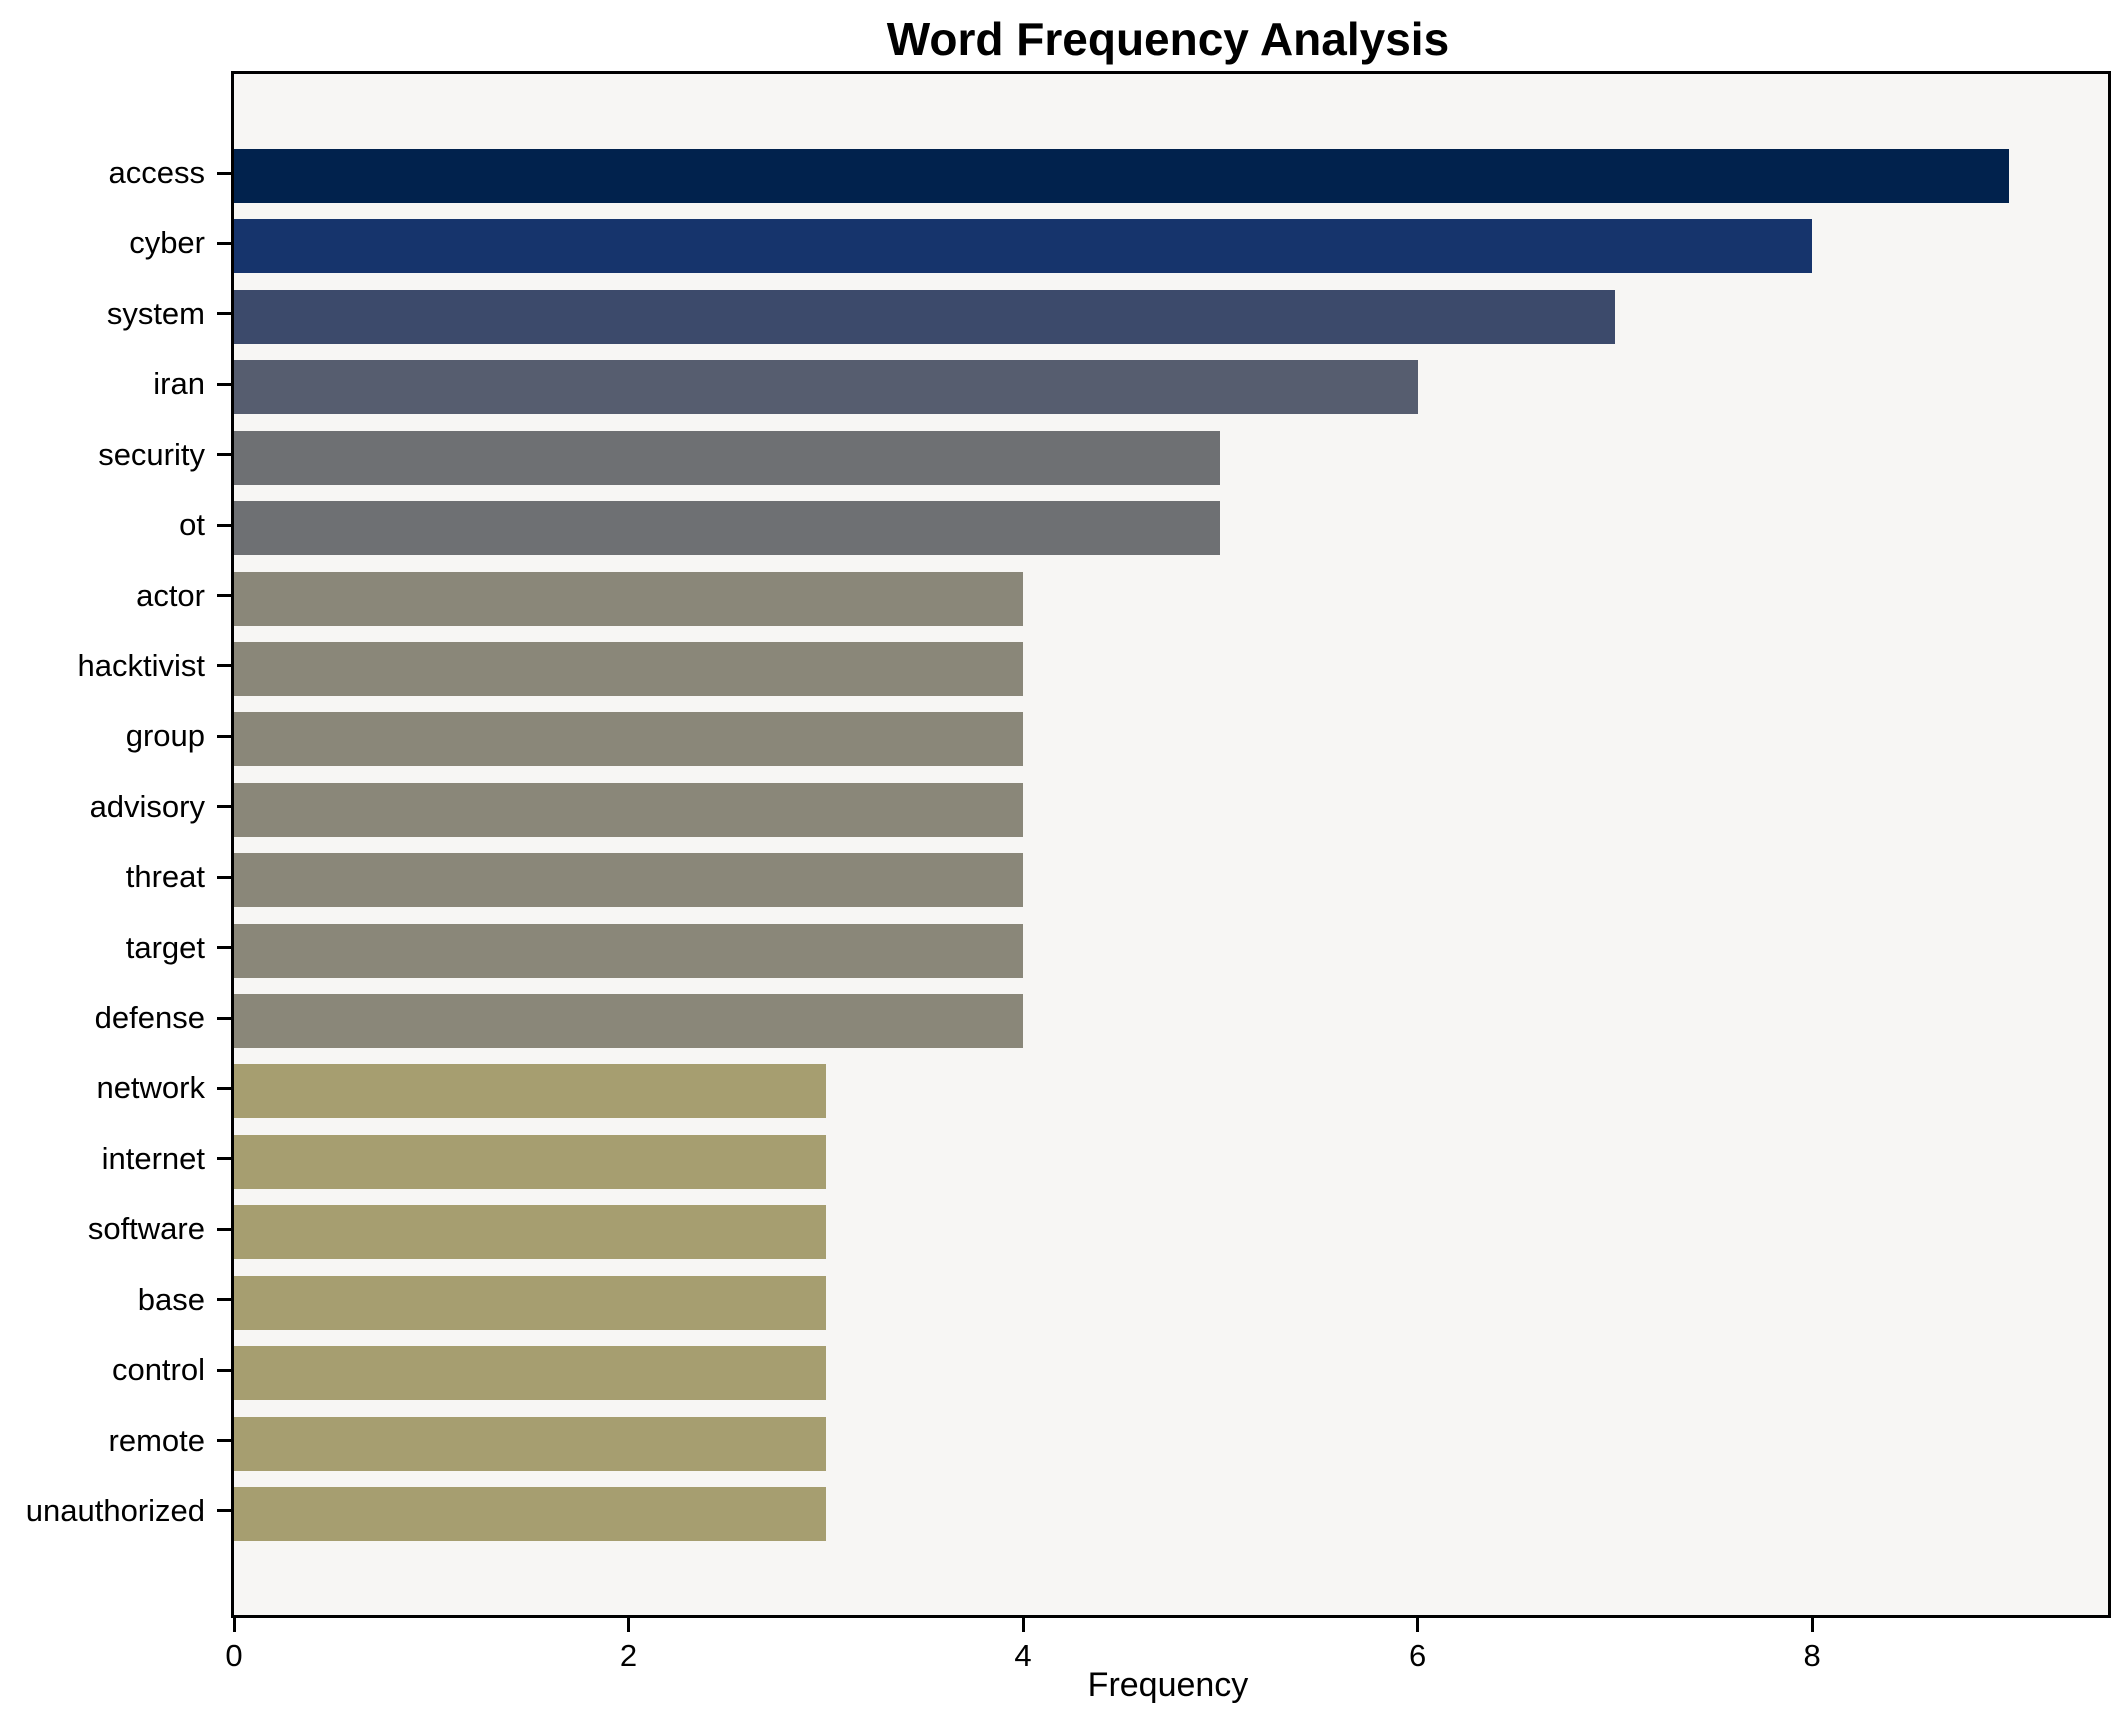  What do you see at coordinates (1023, 246) in the screenshot?
I see `bar-cyber` at bounding box center [1023, 246].